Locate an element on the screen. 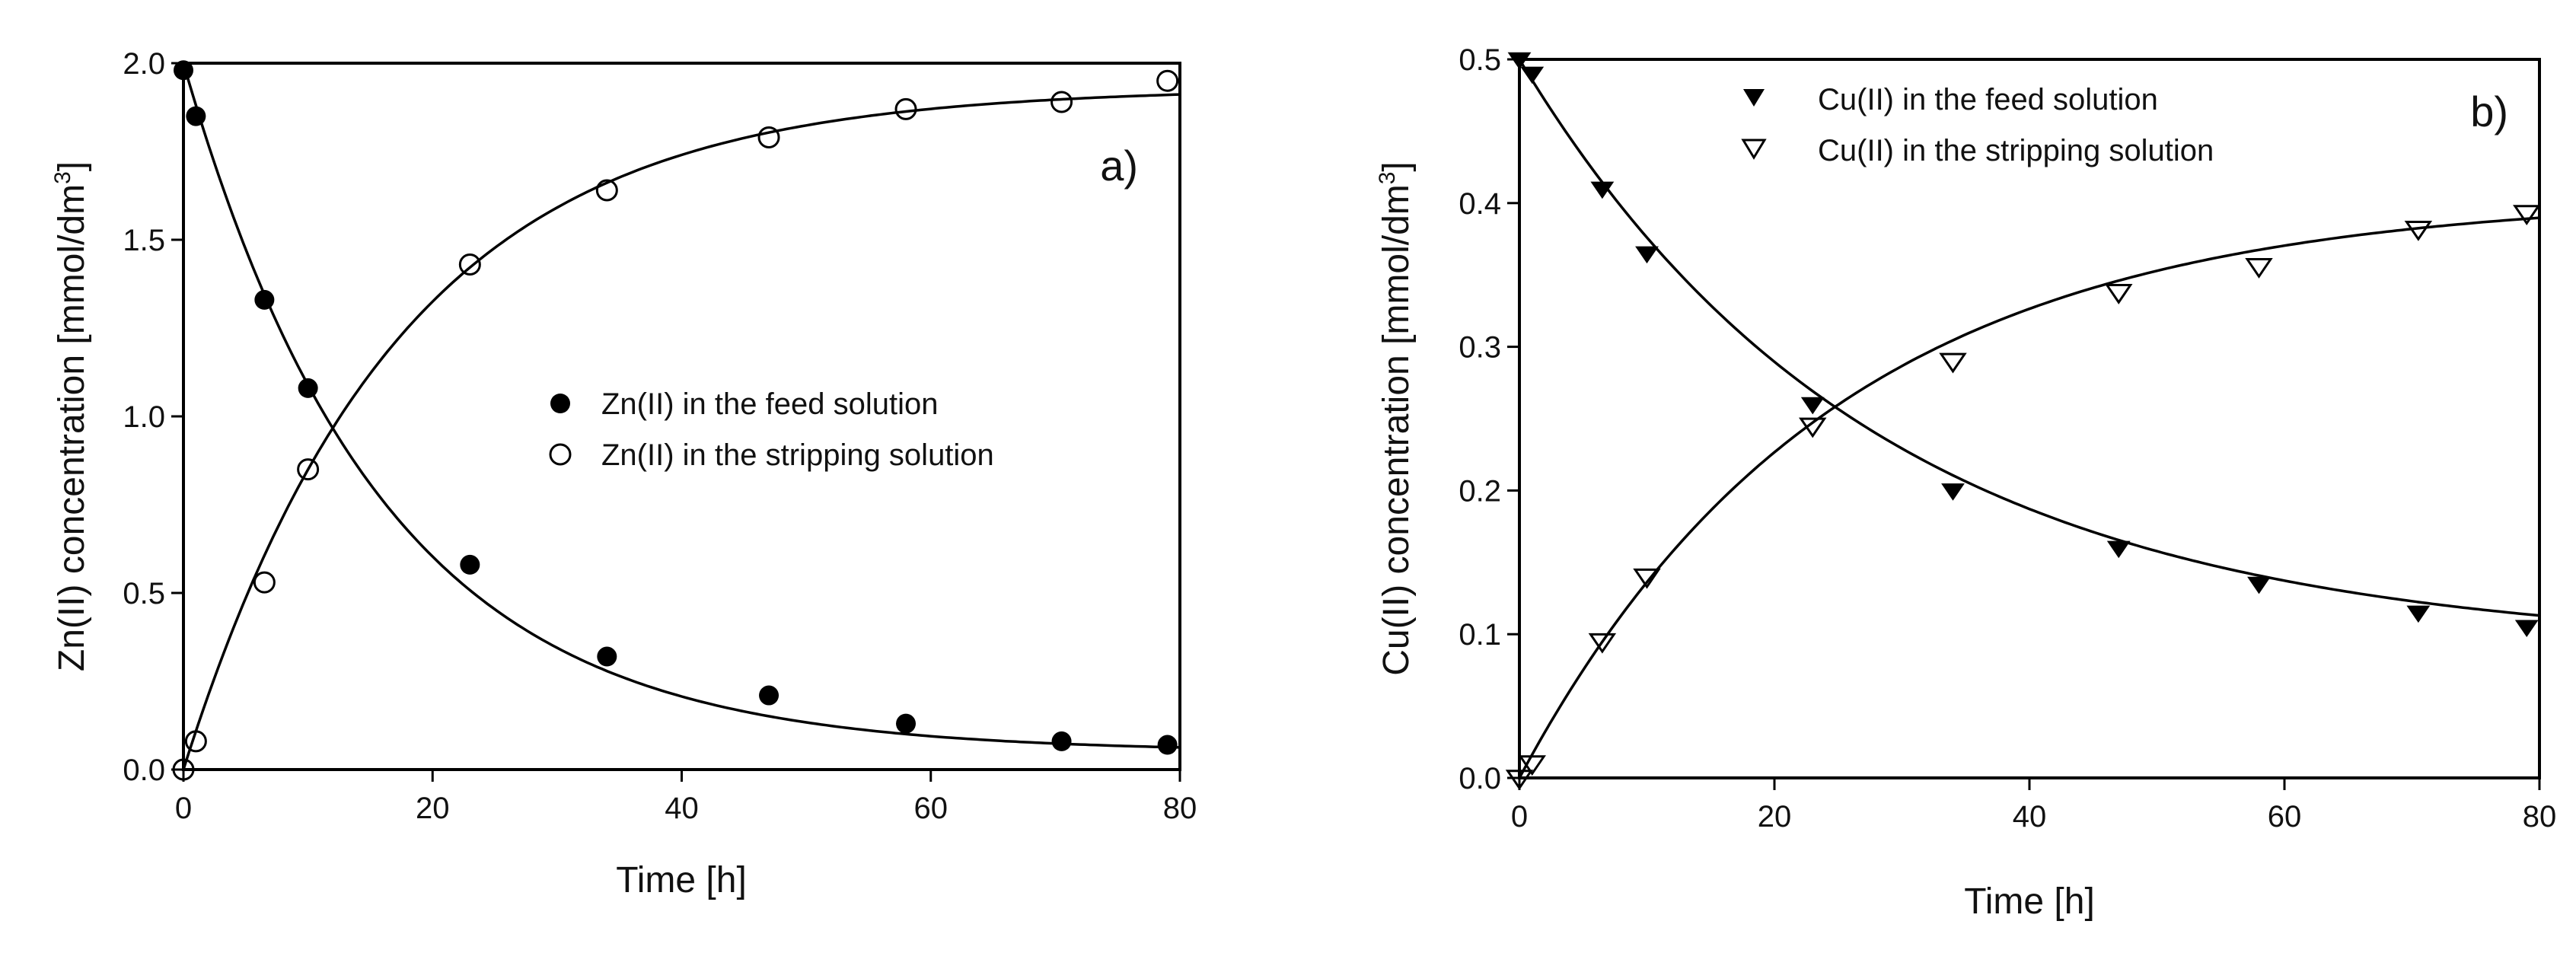 Image resolution: width=2576 pixels, height=953 pixels. panel-a-x-tick-label: 60 is located at coordinates (931, 808).